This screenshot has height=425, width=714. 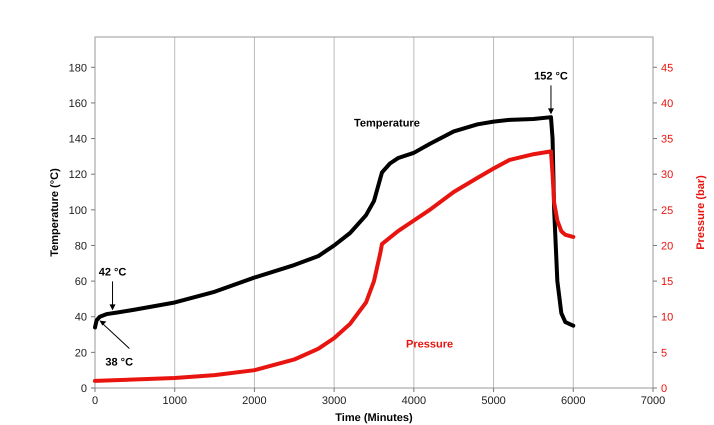 What do you see at coordinates (55, 212) in the screenshot?
I see `y-axis-title: Temperature (°C)` at bounding box center [55, 212].